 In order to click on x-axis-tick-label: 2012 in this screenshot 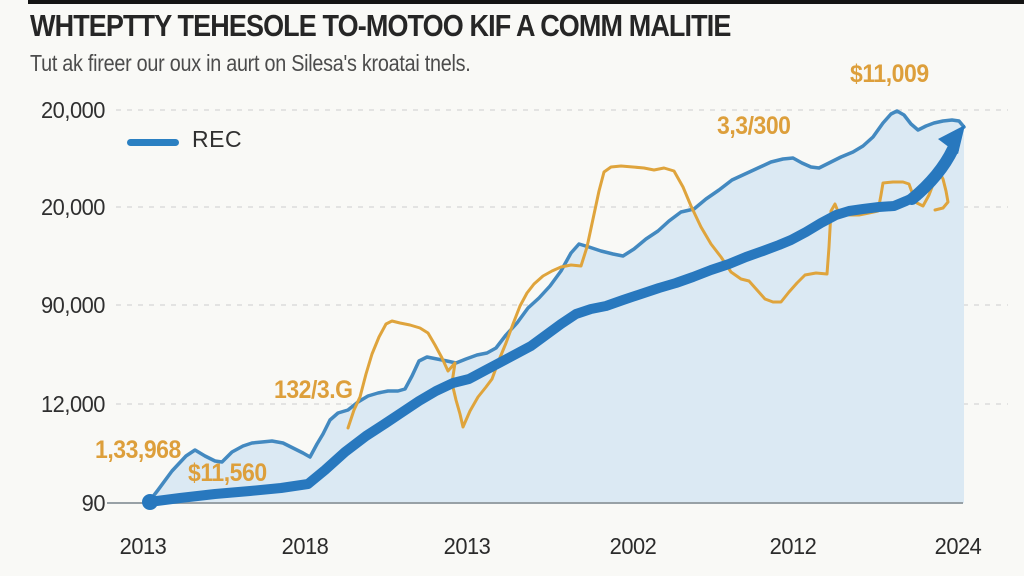, I will do `click(793, 546)`.